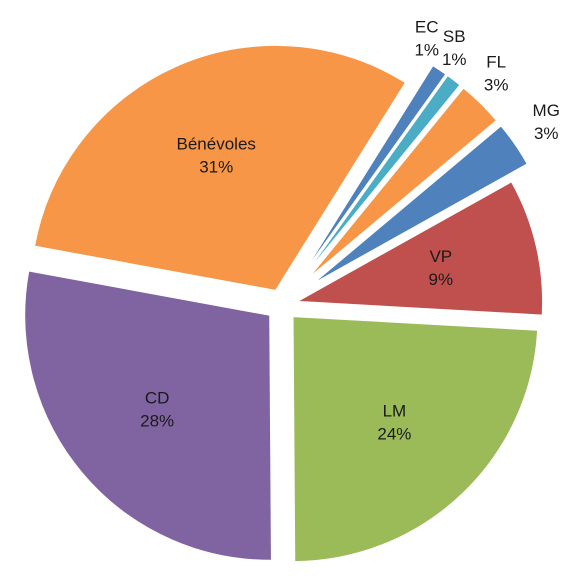  I want to click on slice-label: MG, so click(546, 110).